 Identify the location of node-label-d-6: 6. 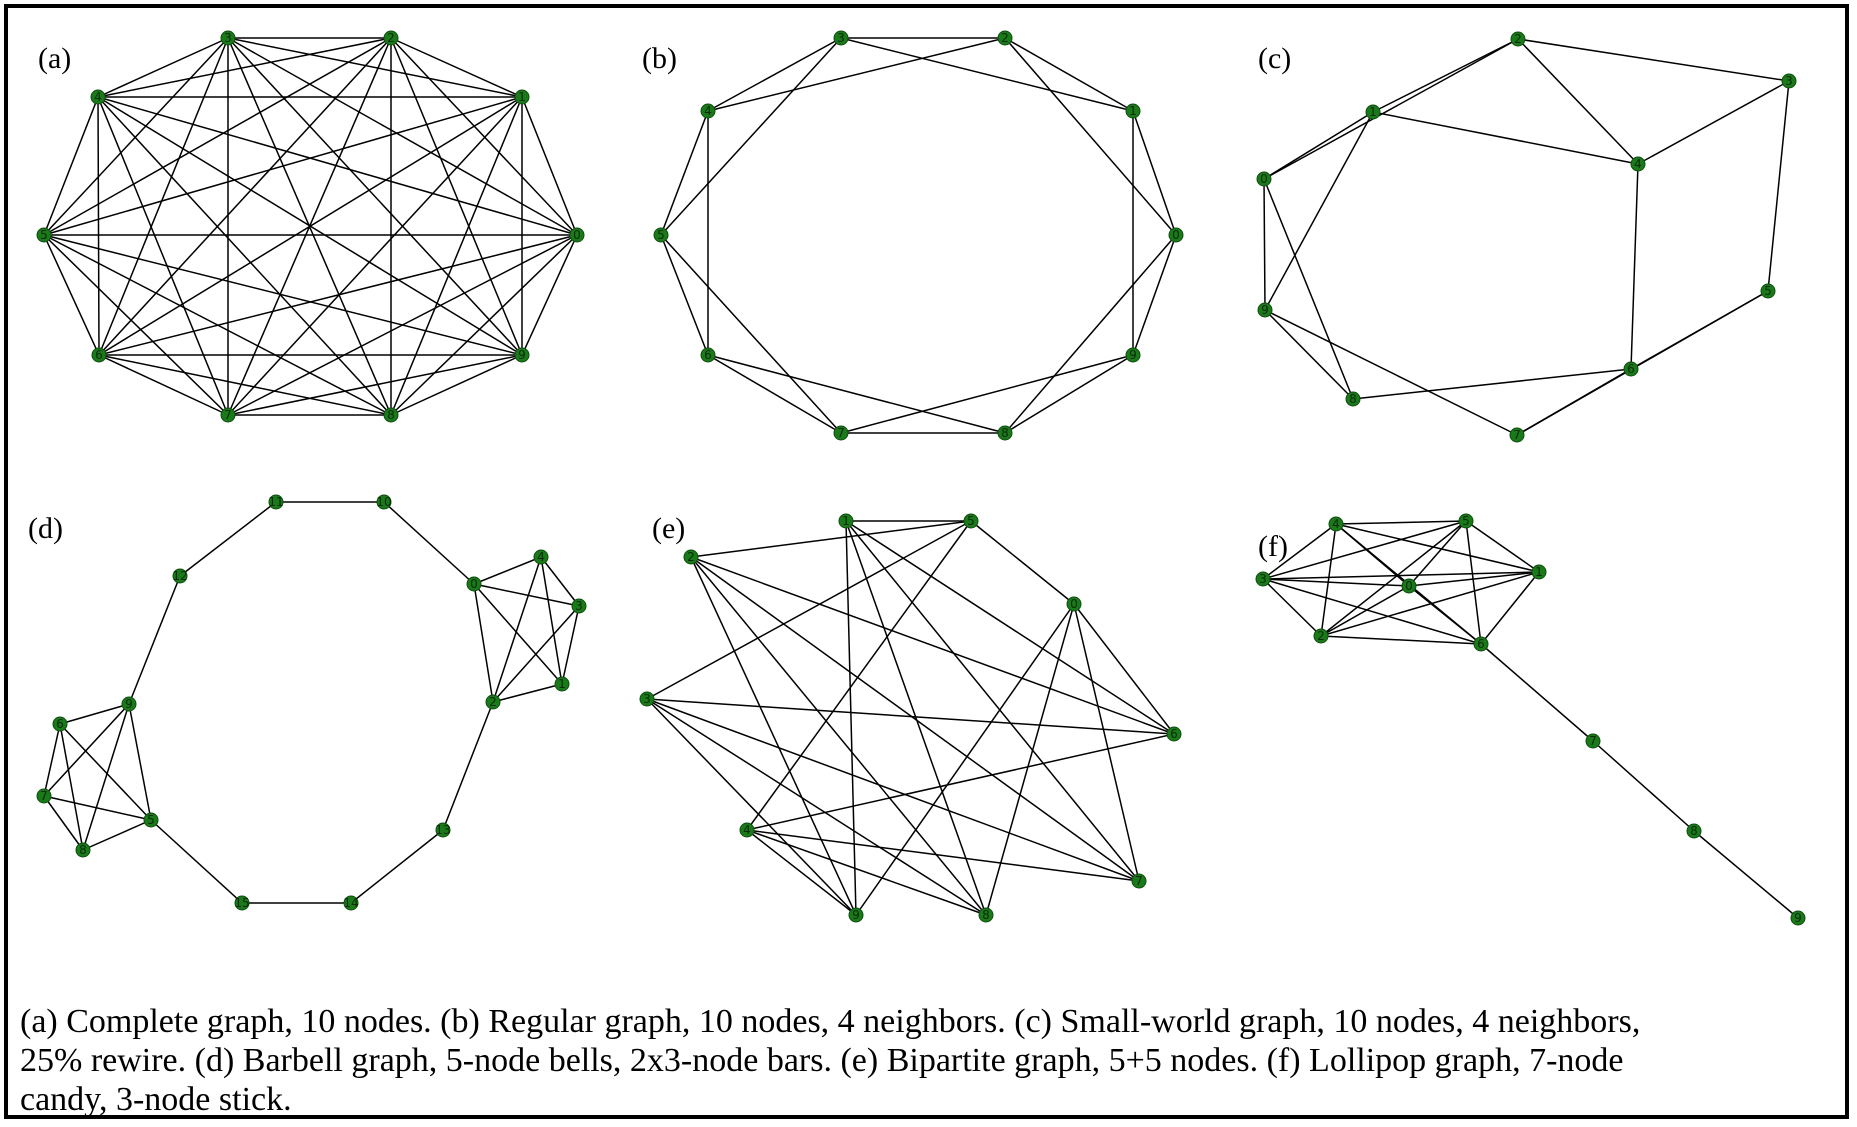
(60, 724).